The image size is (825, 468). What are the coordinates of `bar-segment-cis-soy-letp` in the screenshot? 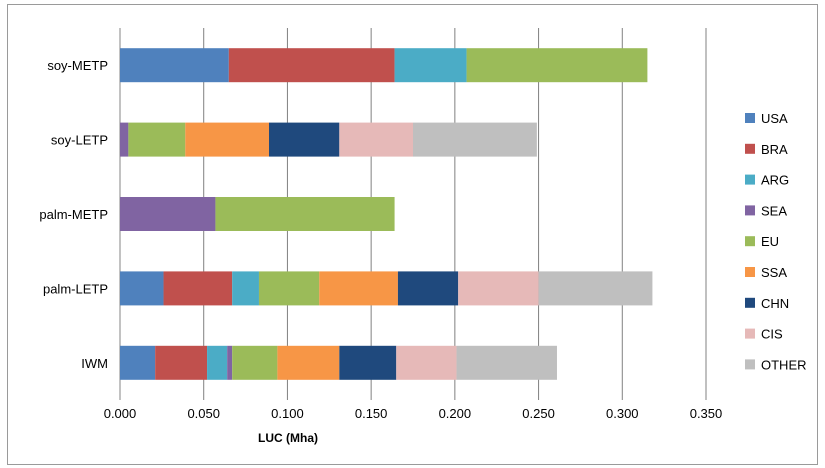 It's located at (376, 139).